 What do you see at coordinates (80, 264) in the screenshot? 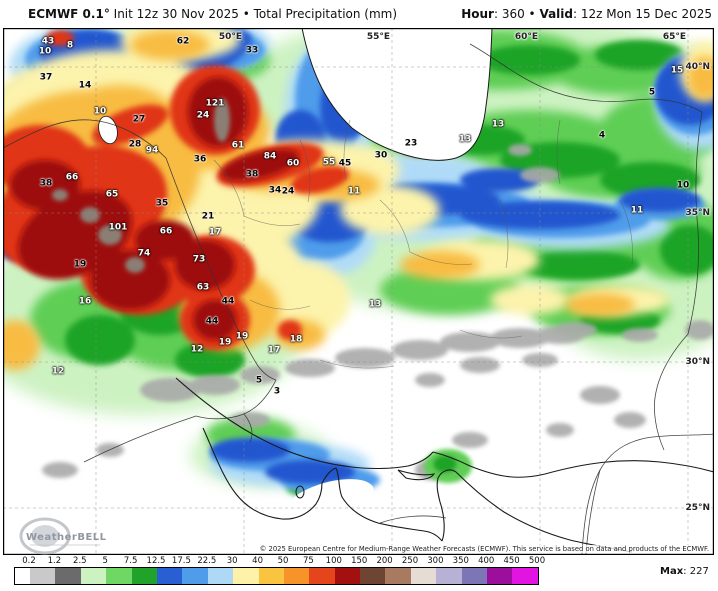
I see `precip-value: 19` at bounding box center [80, 264].